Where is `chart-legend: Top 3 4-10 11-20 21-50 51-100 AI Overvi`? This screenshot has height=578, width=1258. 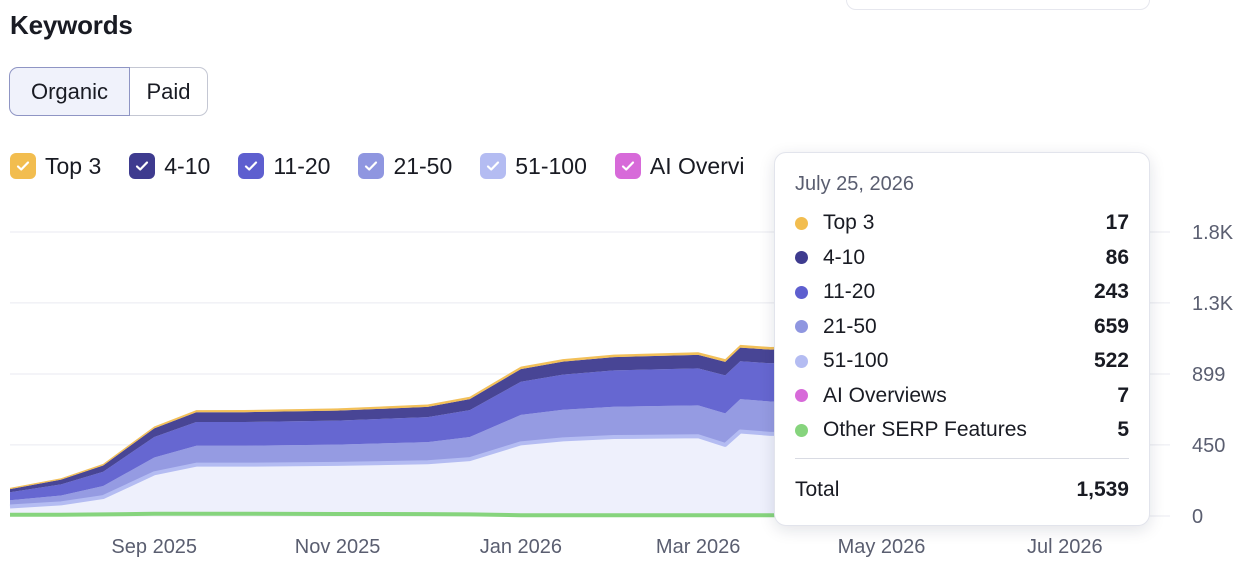 chart-legend: Top 3 4-10 11-20 21-50 51-100 AI Overvi is located at coordinates (391, 166).